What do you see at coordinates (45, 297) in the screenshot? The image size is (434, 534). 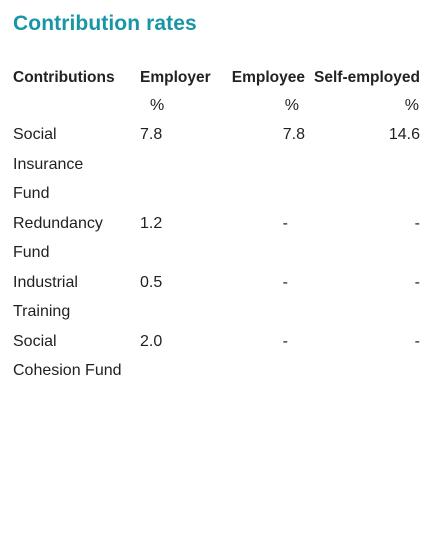 I see `cell-contribution-name: Industrial Training` at bounding box center [45, 297].